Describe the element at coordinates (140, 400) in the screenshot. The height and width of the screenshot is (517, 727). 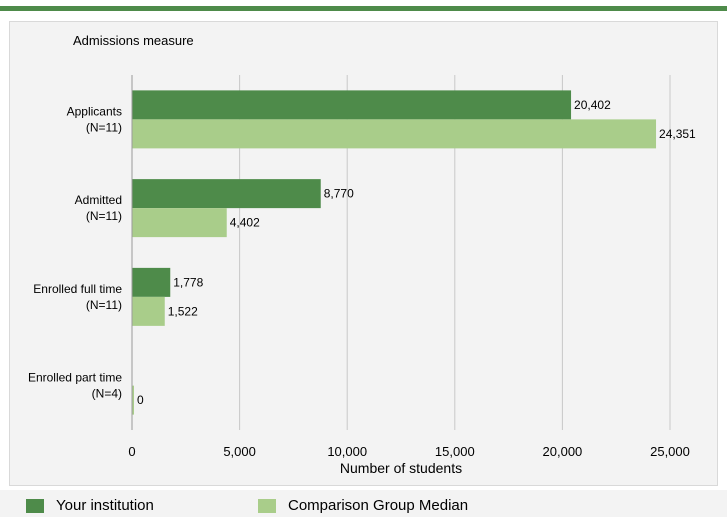
I see `data-label: 0` at that location.